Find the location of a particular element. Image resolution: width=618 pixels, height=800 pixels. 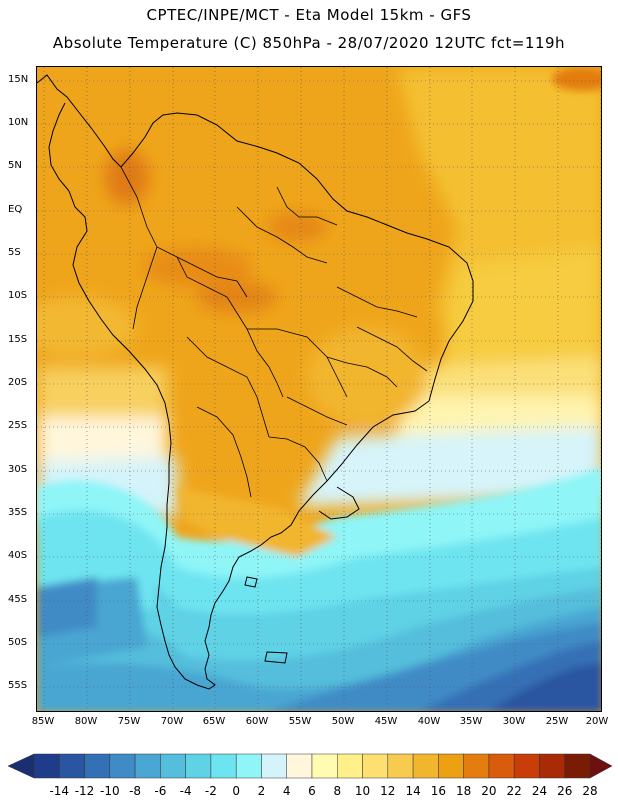

color-scale-bar is located at coordinates (310, 766).